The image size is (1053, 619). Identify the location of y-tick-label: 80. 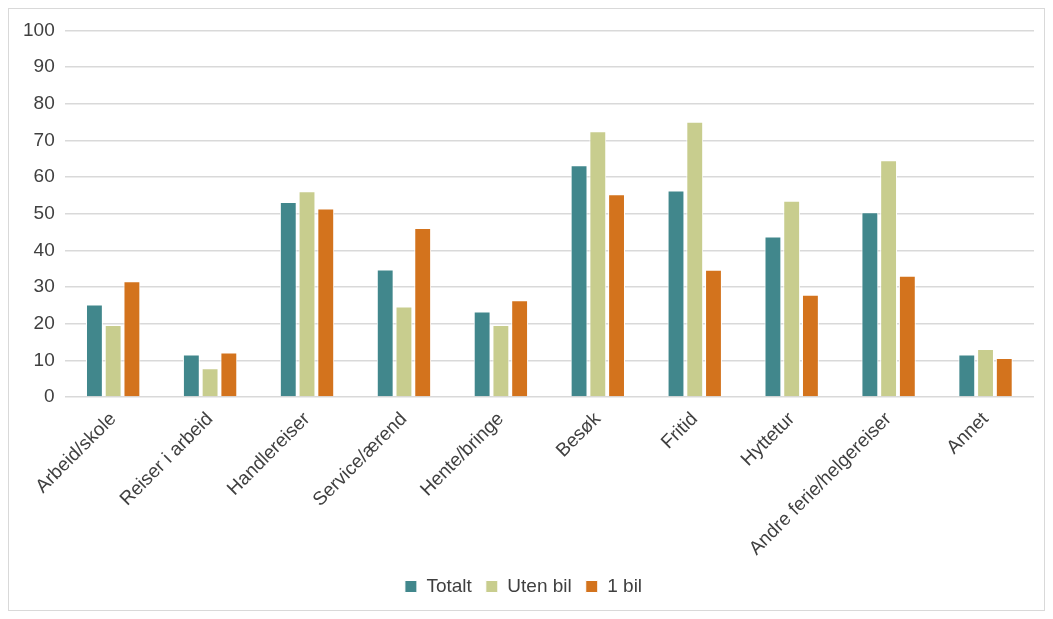
(44, 102).